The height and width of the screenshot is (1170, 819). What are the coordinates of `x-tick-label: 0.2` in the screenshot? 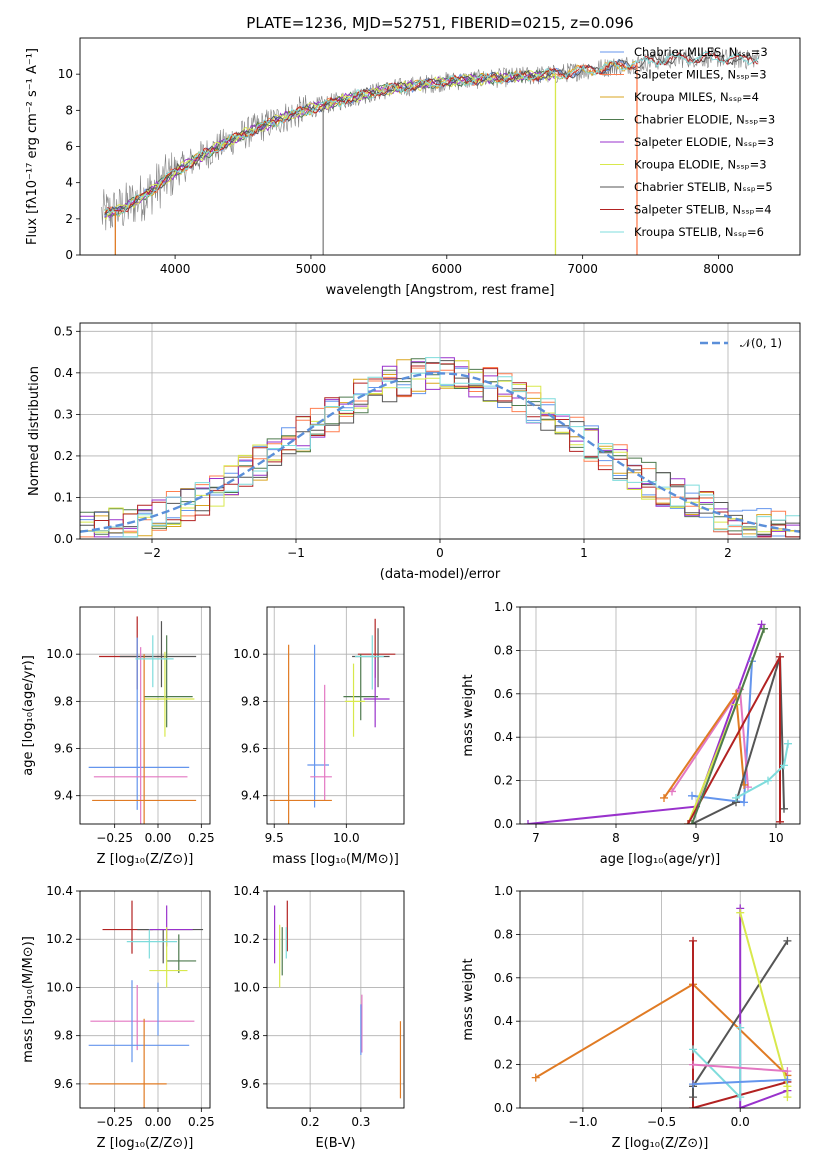 It's located at (310, 1122).